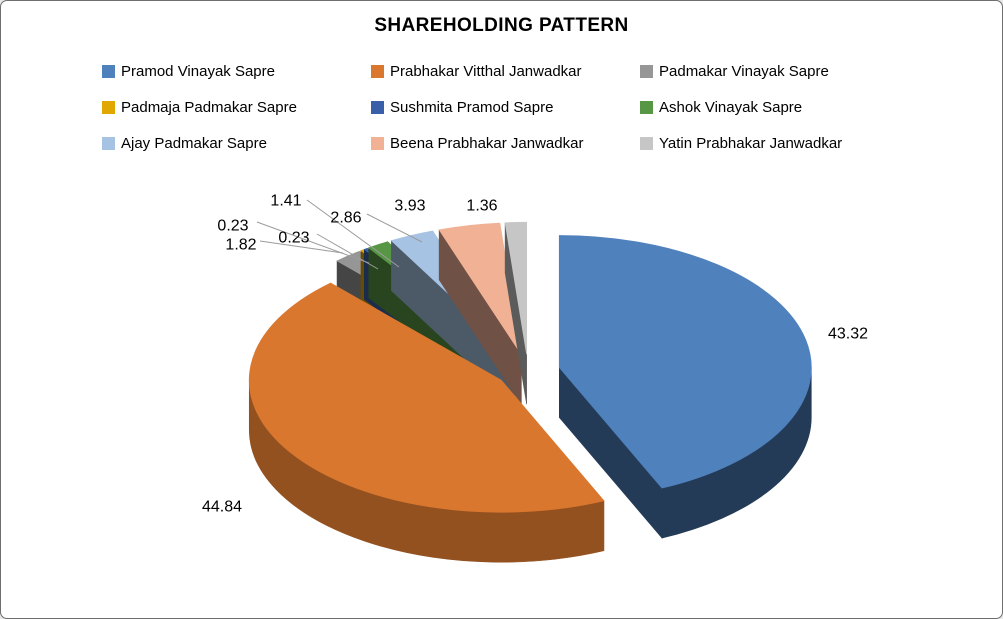 The height and width of the screenshot is (619, 1003). I want to click on legend-label: Sushmita Pramod Sapre, so click(472, 107).